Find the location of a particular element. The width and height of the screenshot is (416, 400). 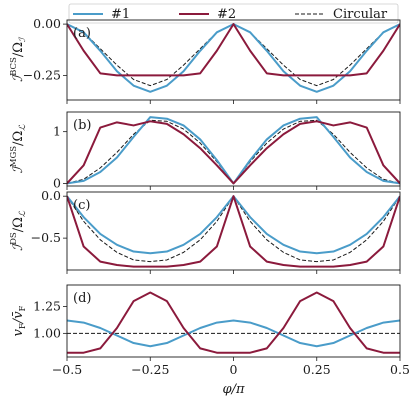

legend: #1 #2 Circular is located at coordinates (233, 13).